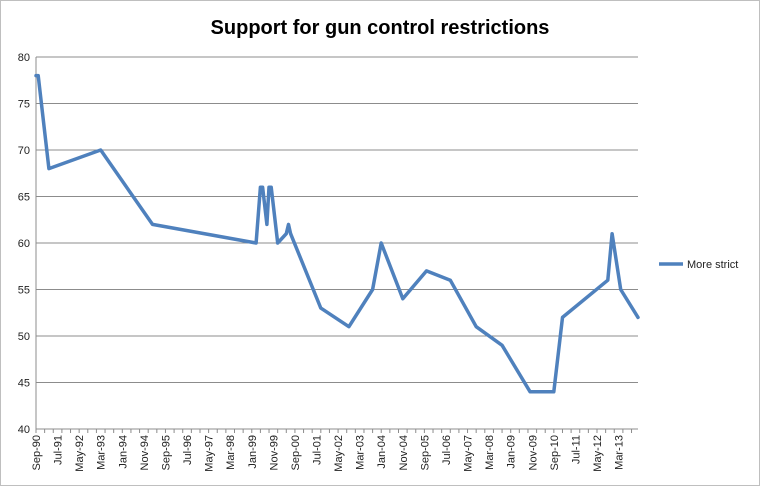 The width and height of the screenshot is (760, 486). Describe the element at coordinates (425, 452) in the screenshot. I see `x-tick-label: Sep-05` at that location.